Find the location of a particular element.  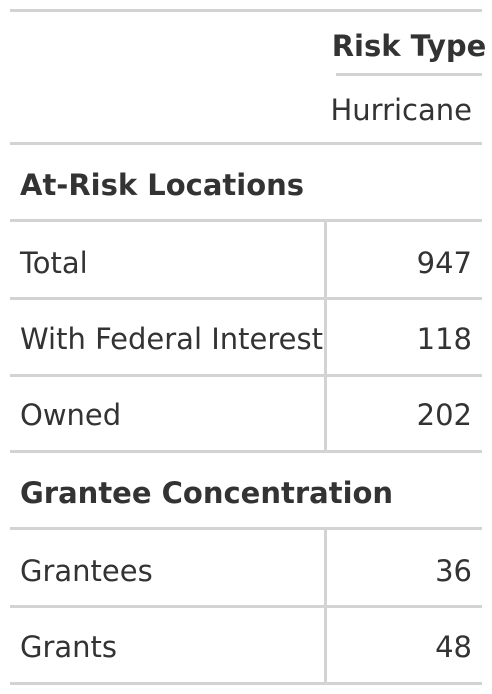

header-bottom-border is located at coordinates (246, 143).